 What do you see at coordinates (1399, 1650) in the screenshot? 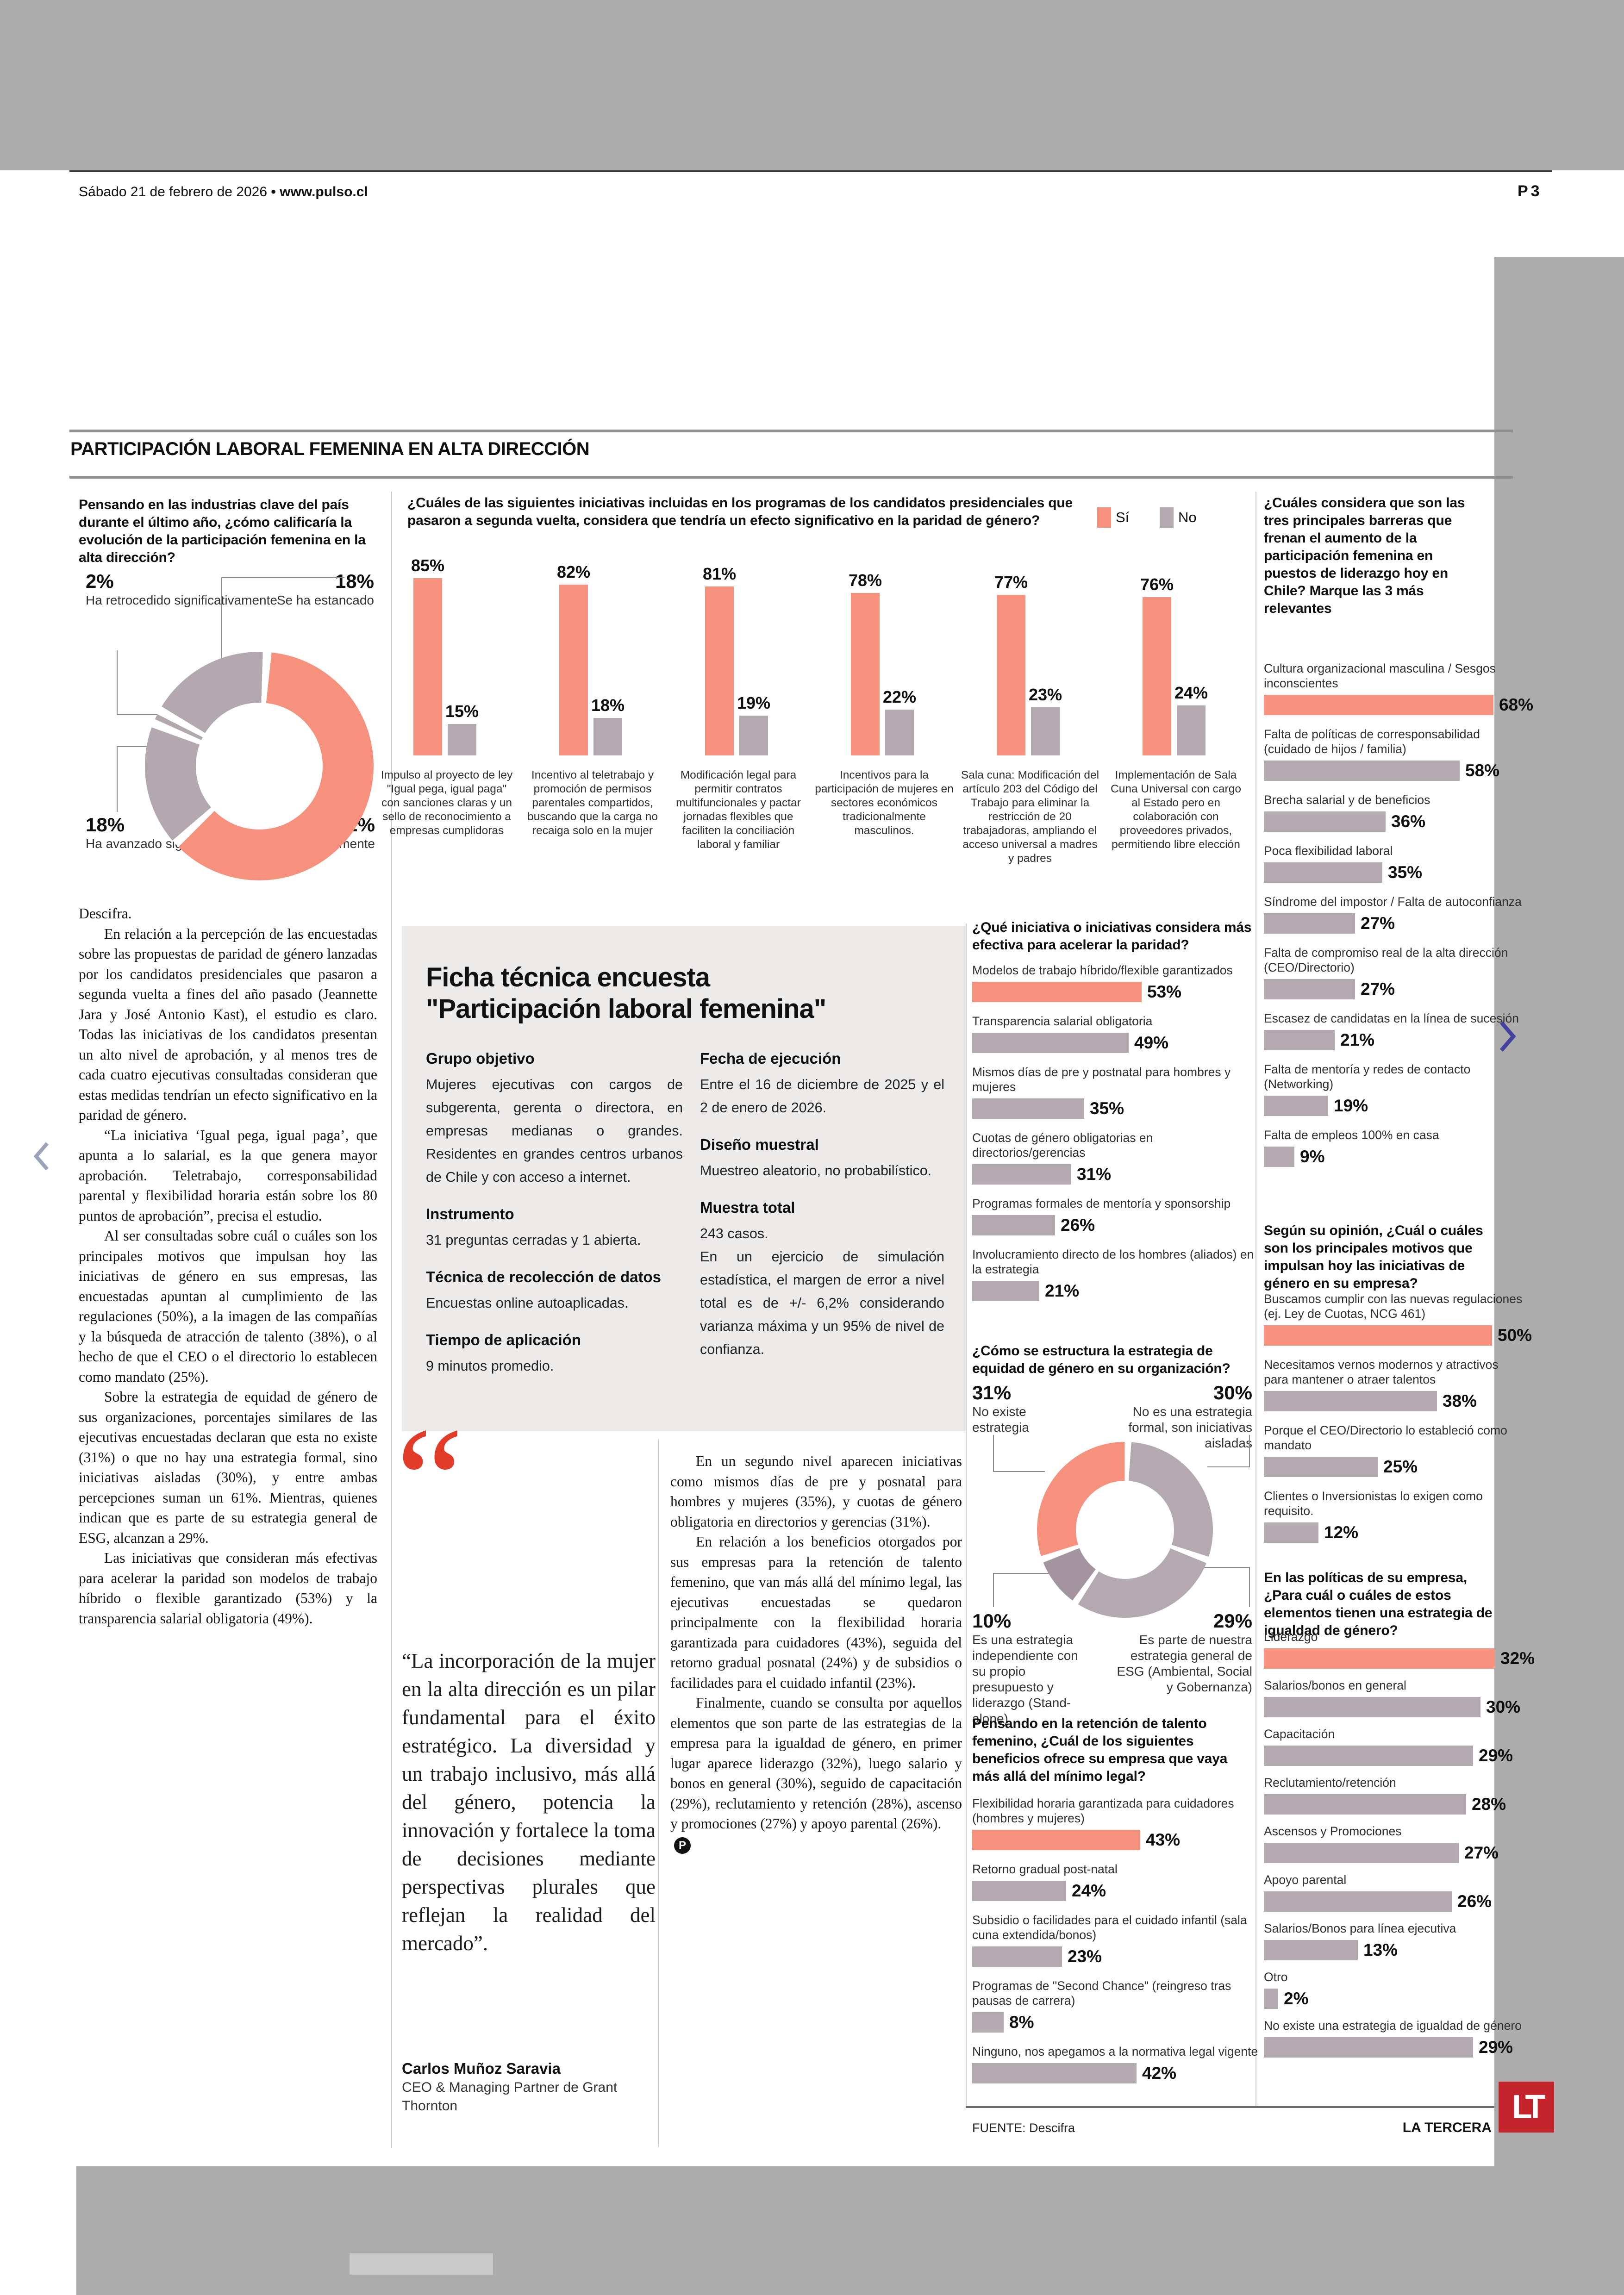
I see `hbar-item: Liderazgo 32%` at bounding box center [1399, 1650].